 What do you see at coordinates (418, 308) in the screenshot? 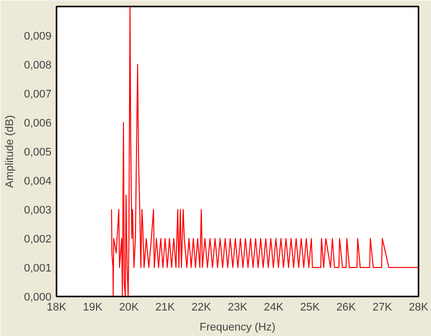
I see `x-tick-label: 28K` at bounding box center [418, 308].